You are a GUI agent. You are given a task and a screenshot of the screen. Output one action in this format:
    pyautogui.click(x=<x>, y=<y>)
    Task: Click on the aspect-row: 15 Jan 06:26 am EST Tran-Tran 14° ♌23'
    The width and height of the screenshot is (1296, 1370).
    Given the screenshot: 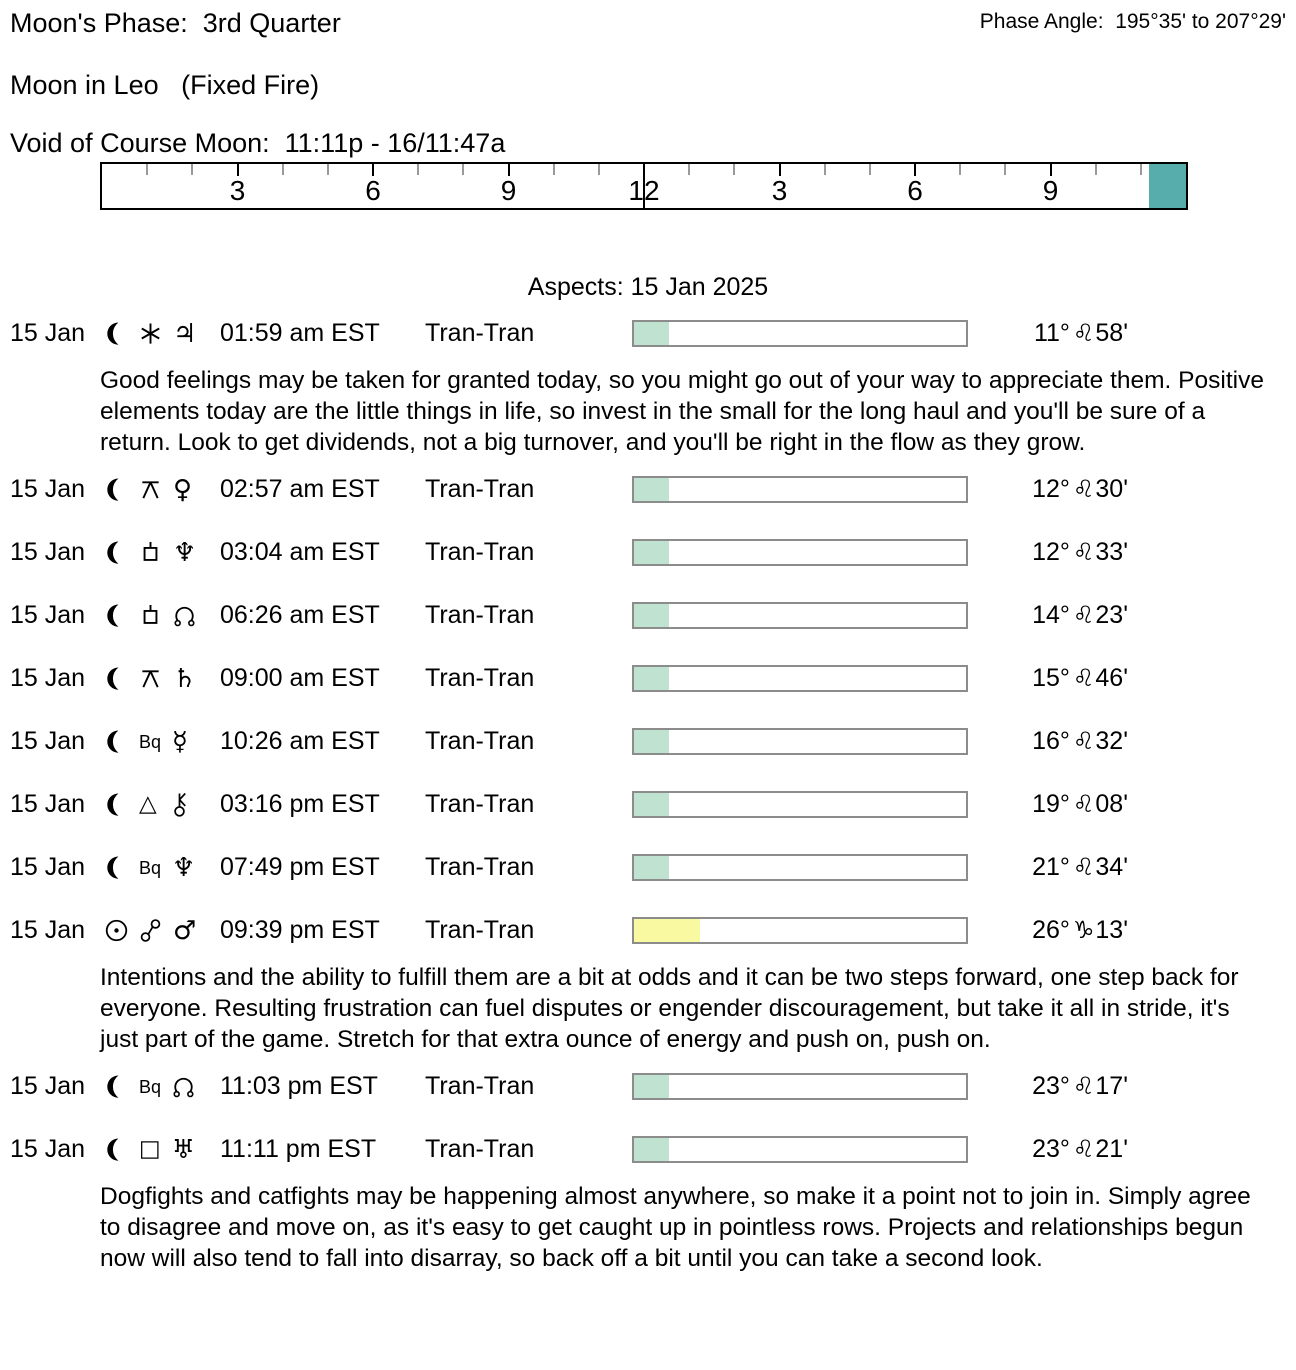 What is the action you would take?
    pyautogui.click(x=653, y=615)
    